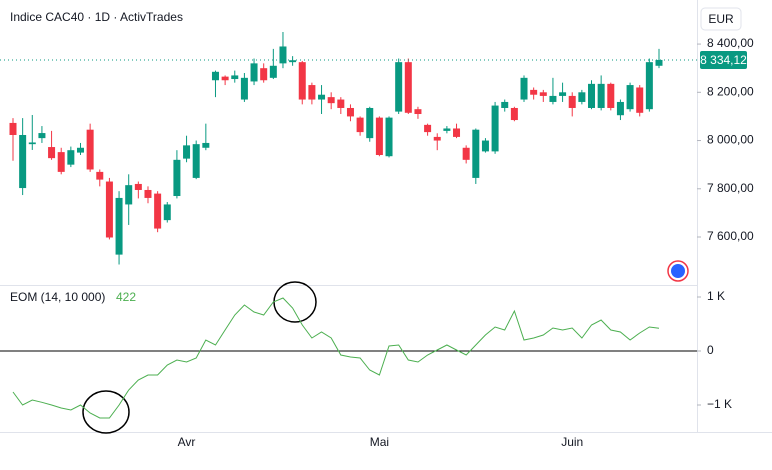 Image resolution: width=772 pixels, height=470 pixels. Describe the element at coordinates (678, 271) in the screenshot. I see `icon-inner` at that location.